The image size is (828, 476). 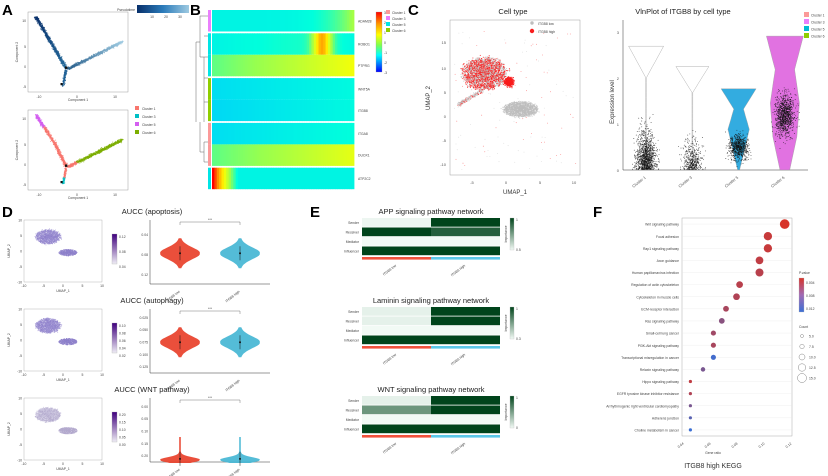 What do you see at coordinates (352, 429) in the screenshot?
I see `panel-e-row-label: Influencer` at bounding box center [352, 429].